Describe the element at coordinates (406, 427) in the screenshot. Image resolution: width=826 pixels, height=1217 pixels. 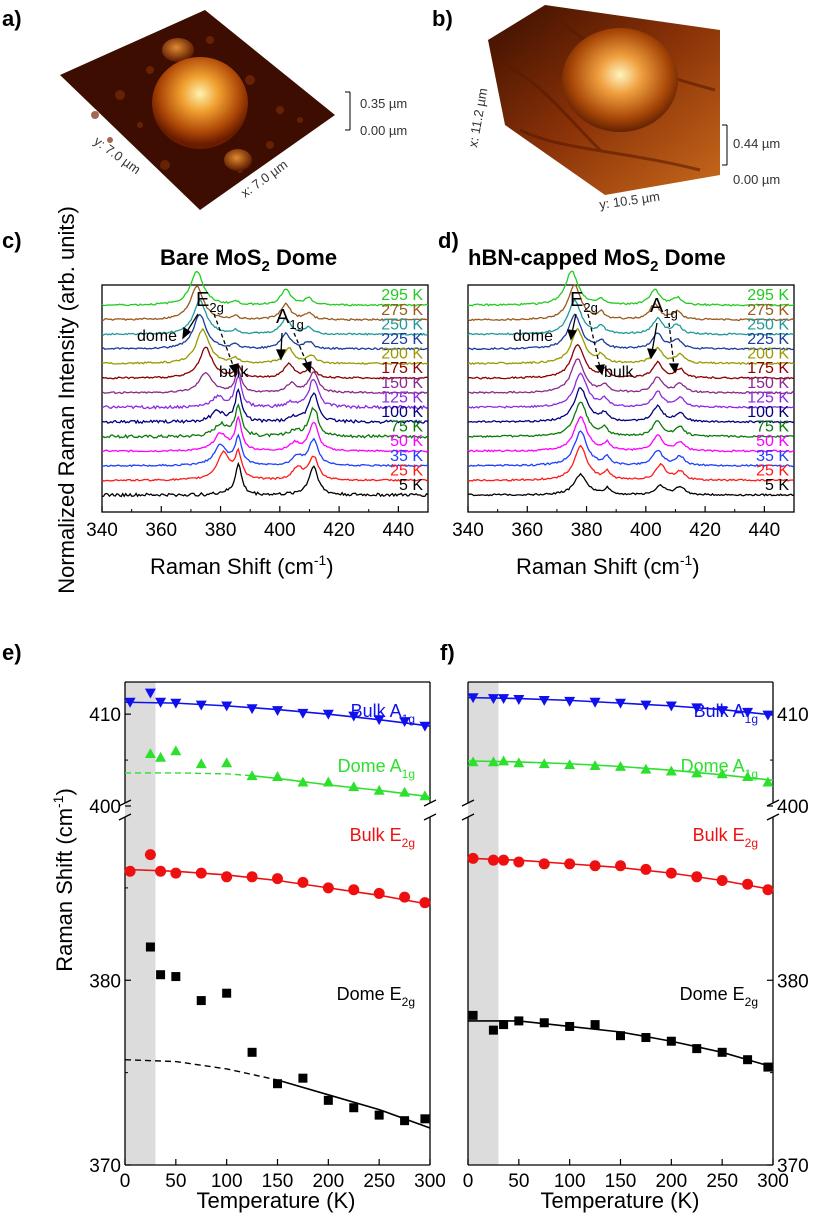
I see `temp-label: 75 K` at that location.